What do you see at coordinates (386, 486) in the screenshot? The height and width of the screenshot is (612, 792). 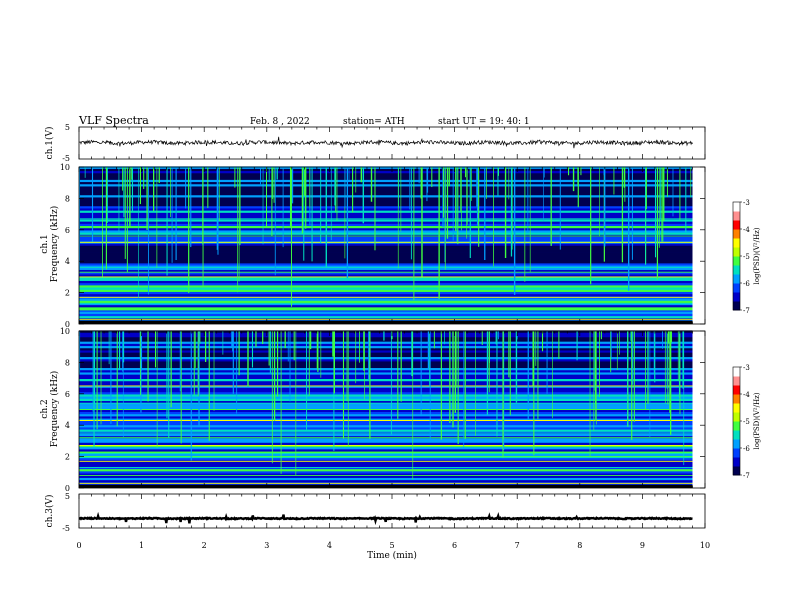 I see `spectrogram-dc-band` at bounding box center [386, 486].